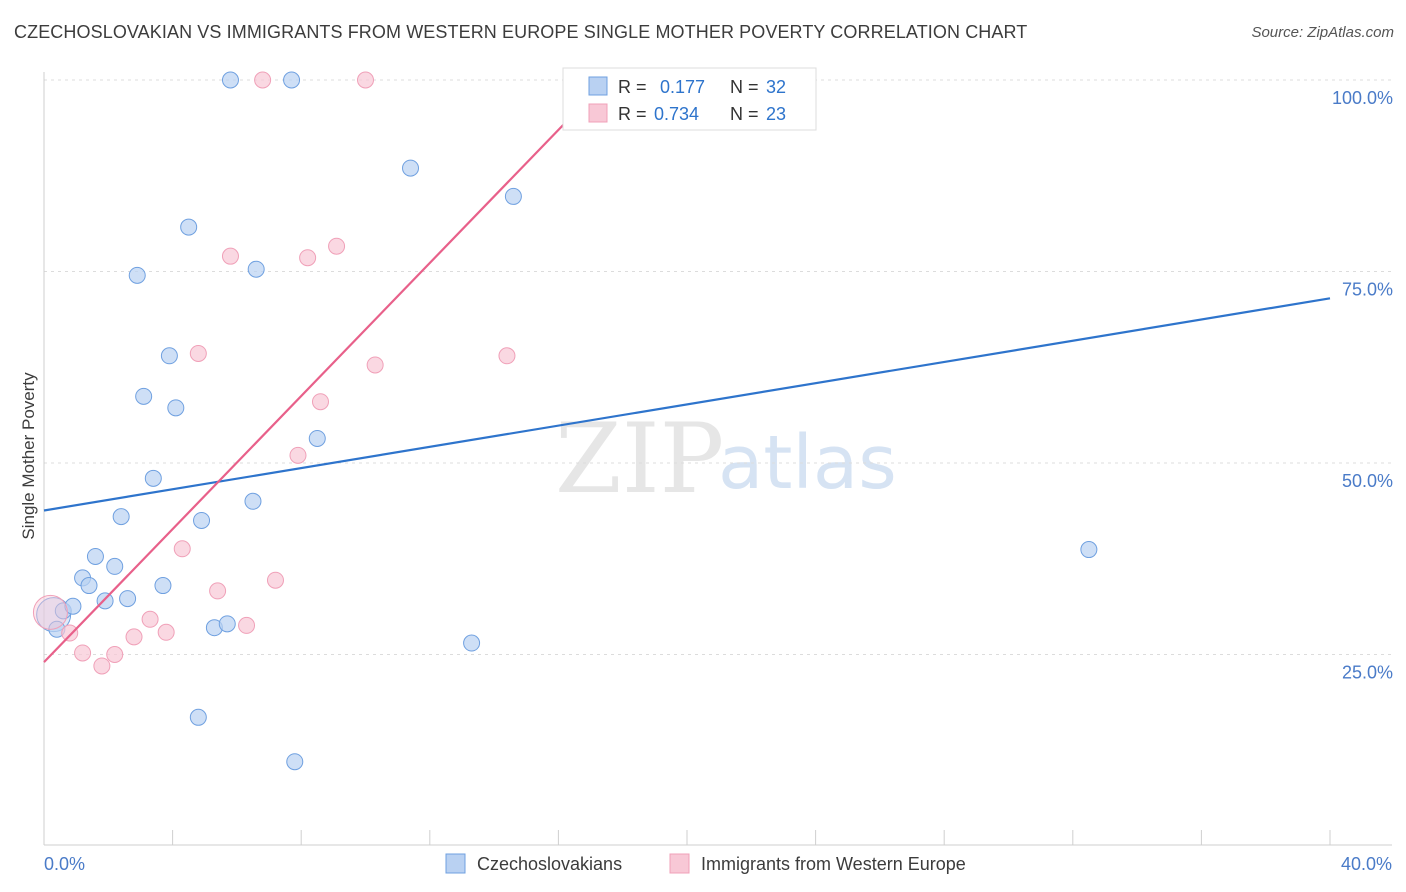 Image resolution: width=1406 pixels, height=892 pixels. What do you see at coordinates (549, 864) in the screenshot?
I see `series-legend-label-blue: Czechoslovakians` at bounding box center [549, 864].